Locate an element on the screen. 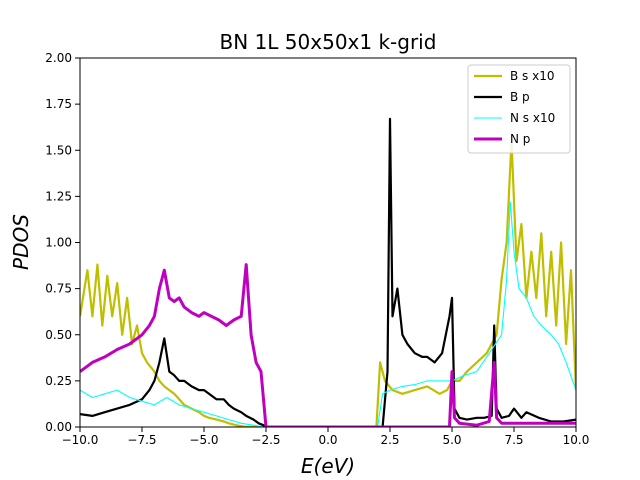  x-axis-label: E(eV) is located at coordinates (328, 466).